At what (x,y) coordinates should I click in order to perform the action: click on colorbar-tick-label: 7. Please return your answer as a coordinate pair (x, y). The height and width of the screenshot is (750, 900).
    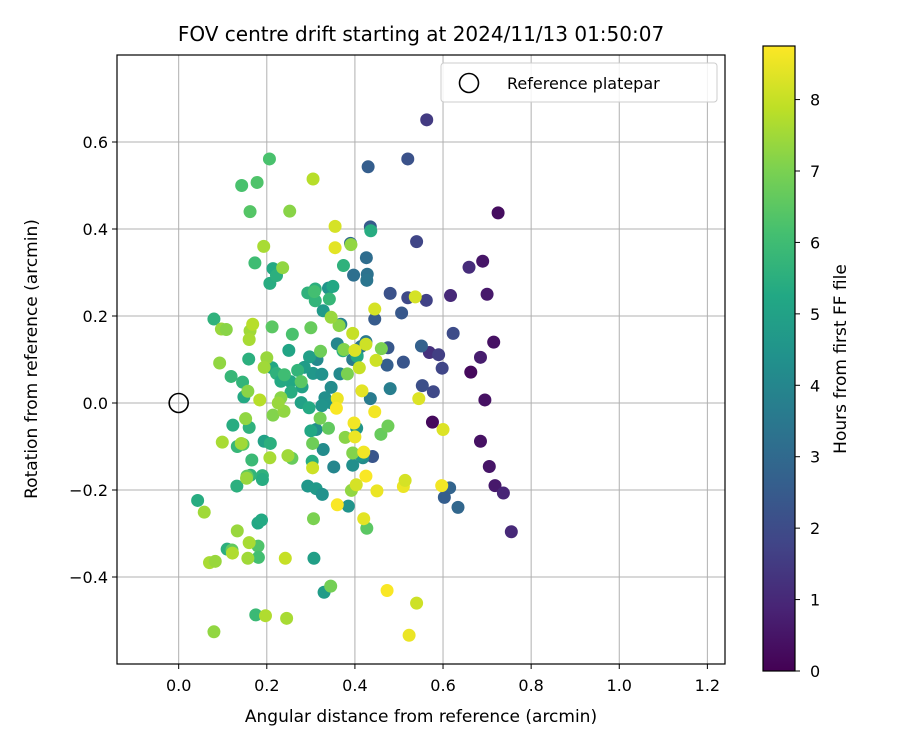
    Looking at the image, I should click on (815, 171).